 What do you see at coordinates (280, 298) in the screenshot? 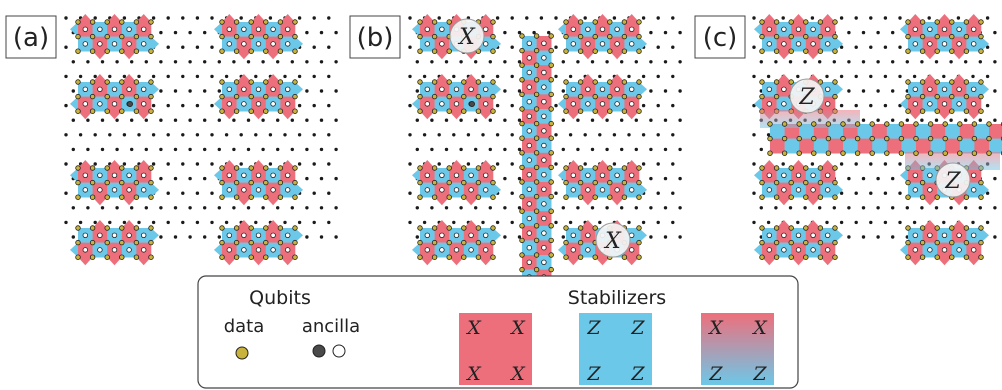
I see `legend-qubits-title: Qubits` at bounding box center [280, 298].